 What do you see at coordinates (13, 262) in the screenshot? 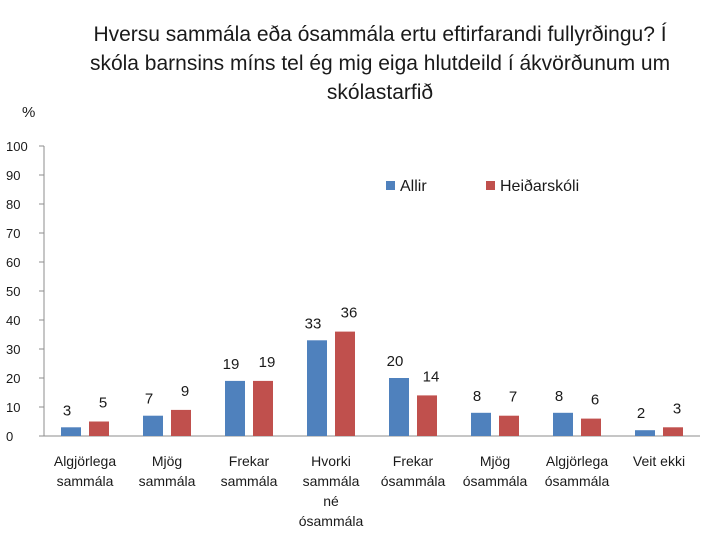
I see `y-tick-label: 60` at bounding box center [13, 262].